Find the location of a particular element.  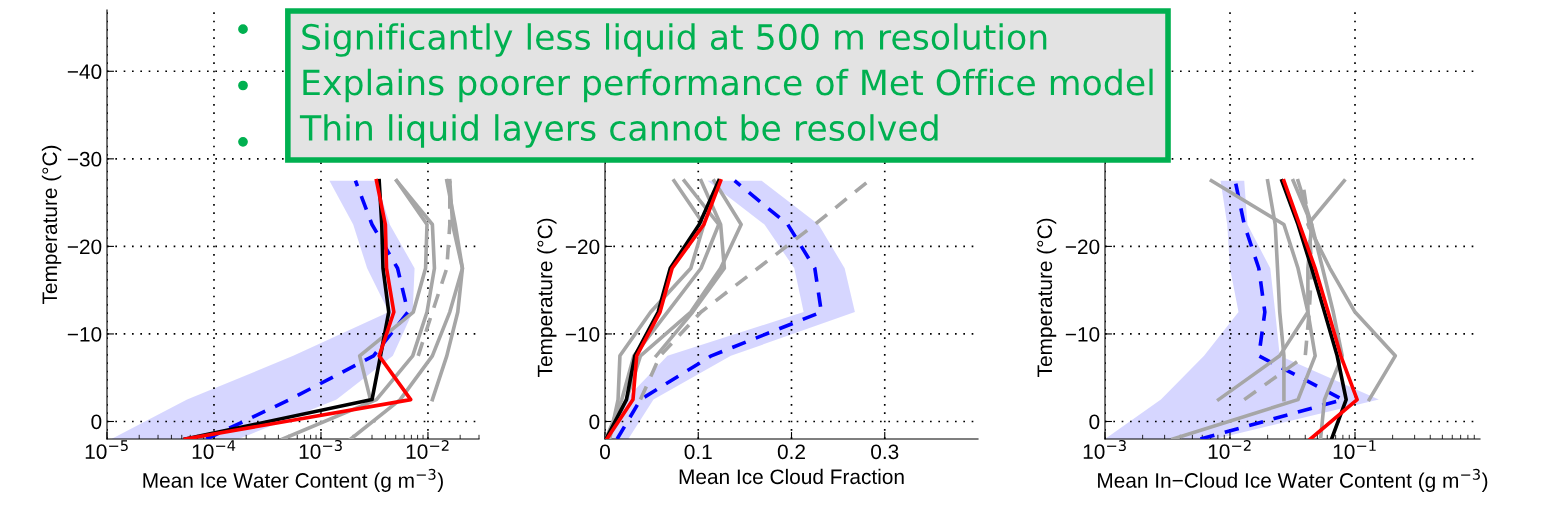

annotation: Thin liquid layers cannot be resolved is located at coordinates (618, 131).